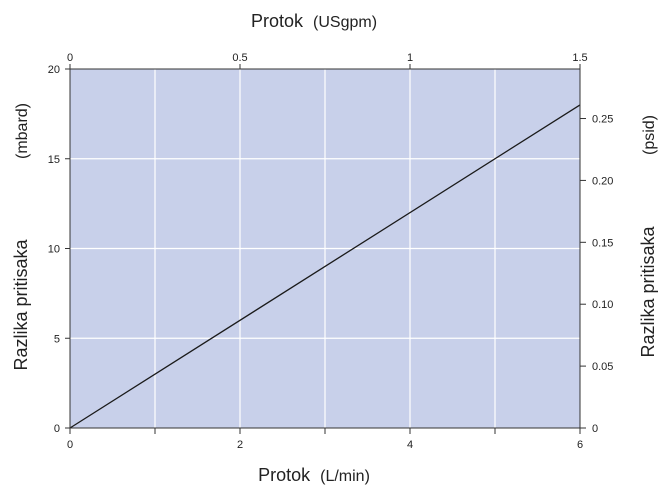 The height and width of the screenshot is (486, 664). Describe the element at coordinates (57, 429) in the screenshot. I see `left-tick-label: 0` at that location.